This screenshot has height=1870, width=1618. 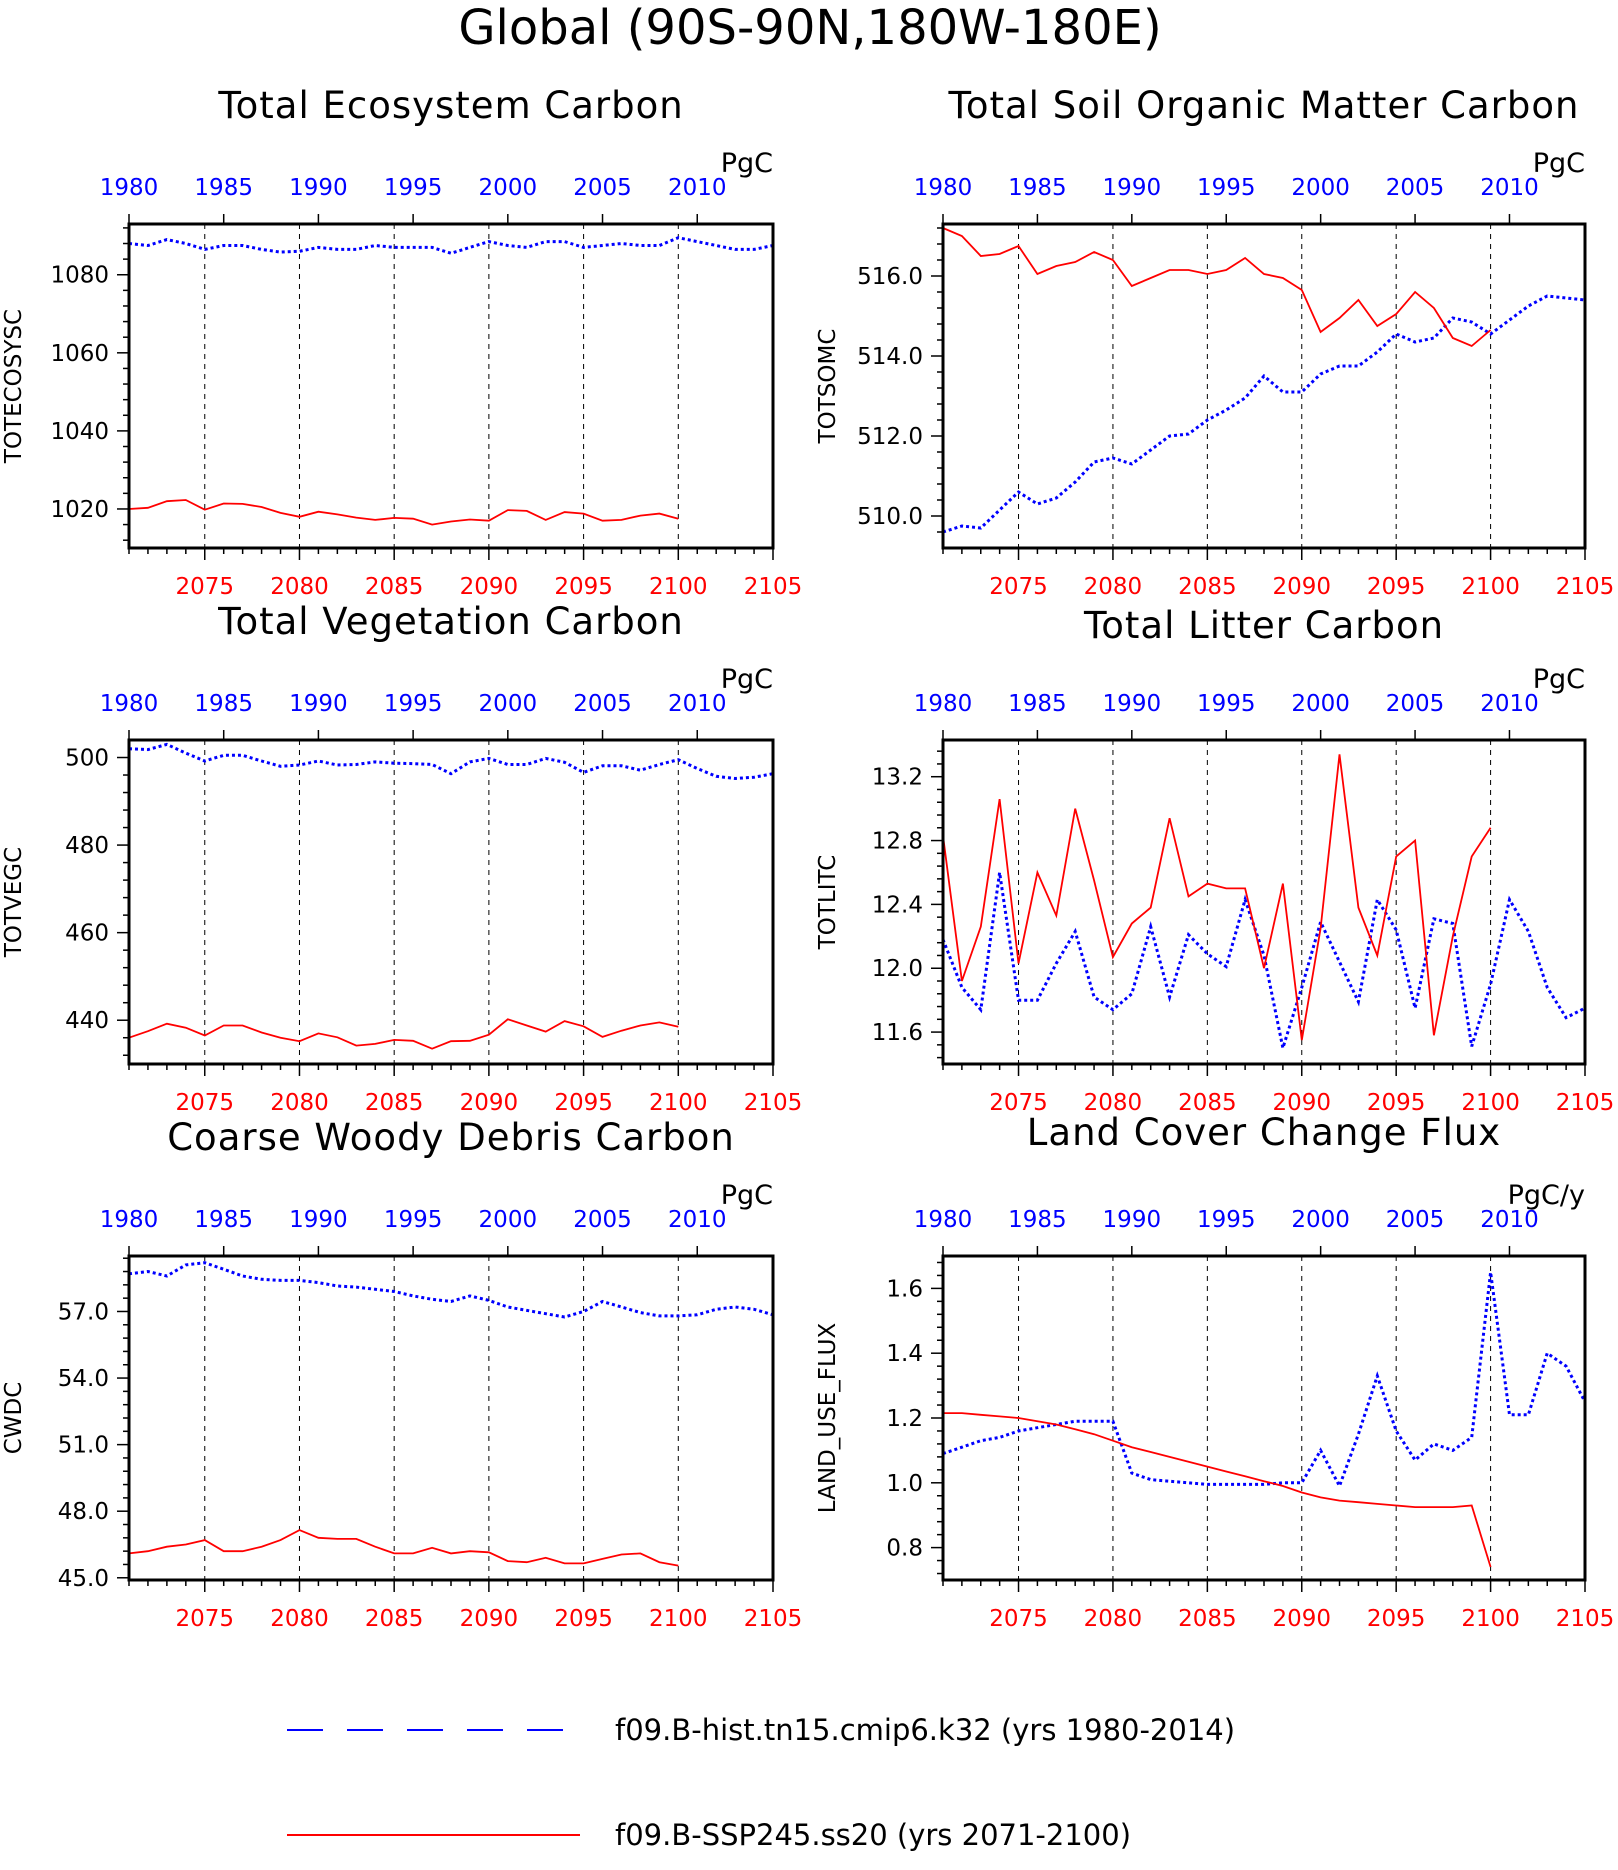 What do you see at coordinates (897, 1033) in the screenshot?
I see `y-tick-label: 11.6` at bounding box center [897, 1033].